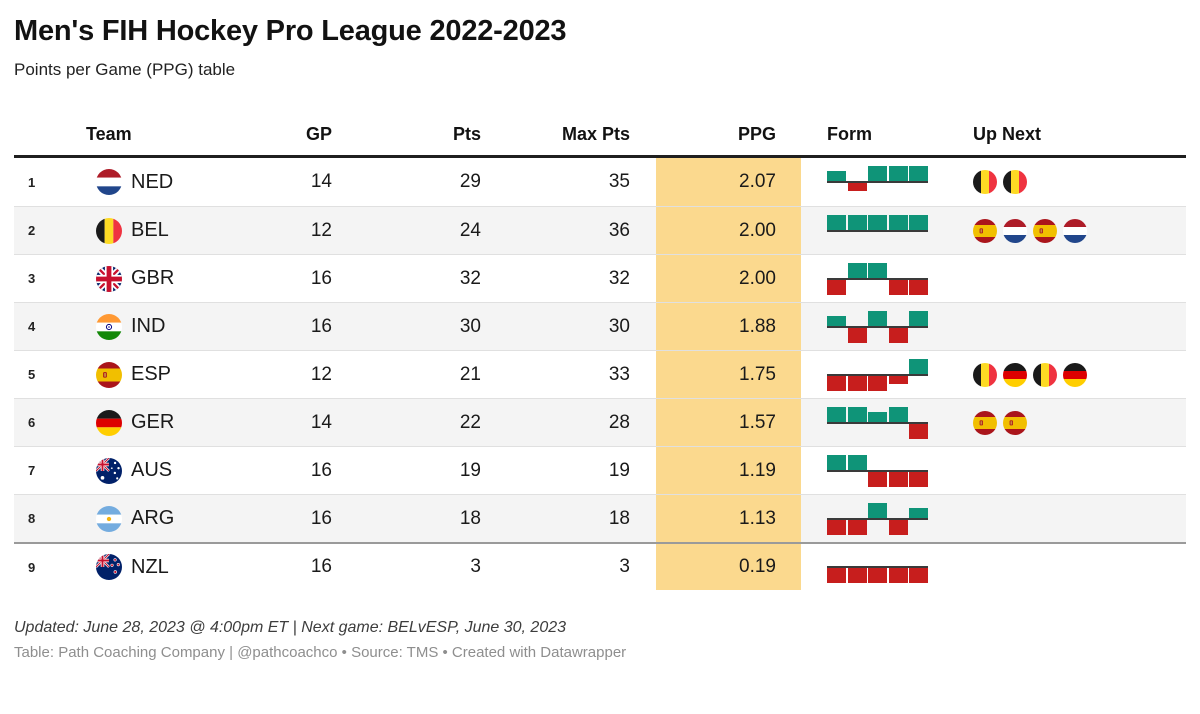 The height and width of the screenshot is (714, 1200). I want to click on max-pts-cell: 28, so click(619, 422).